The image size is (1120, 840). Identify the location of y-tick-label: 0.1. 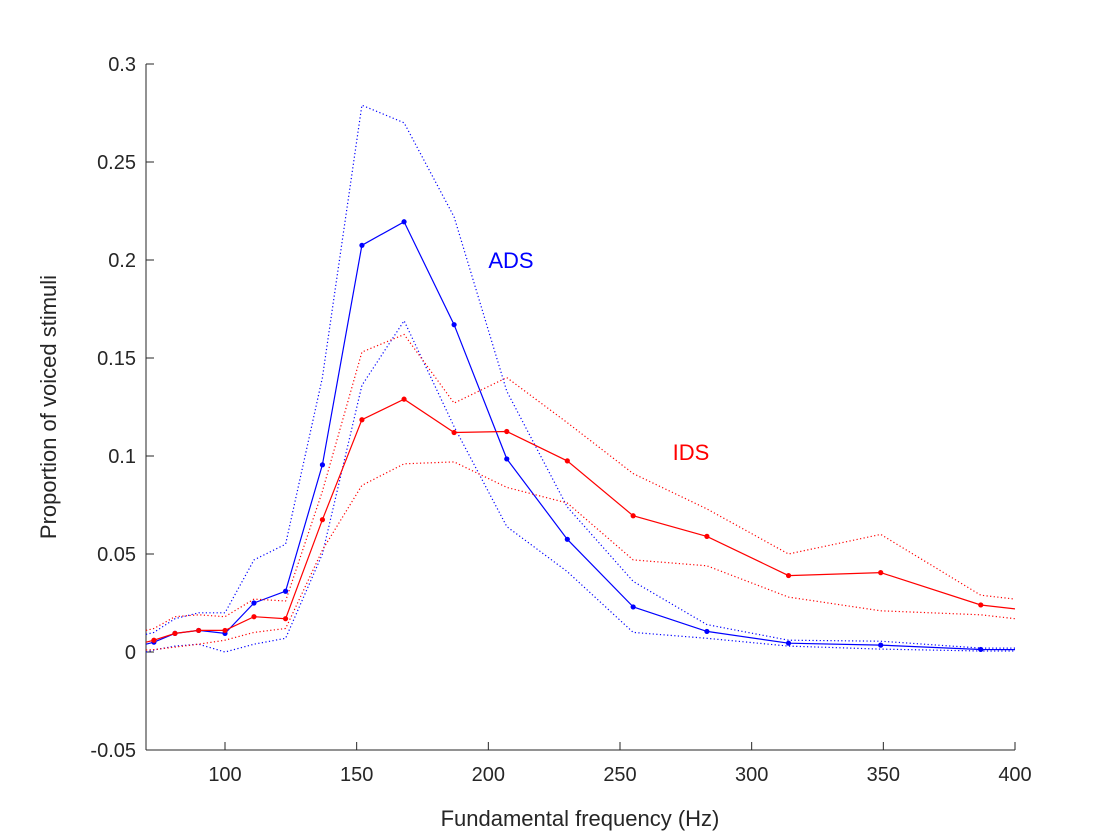
(122, 457).